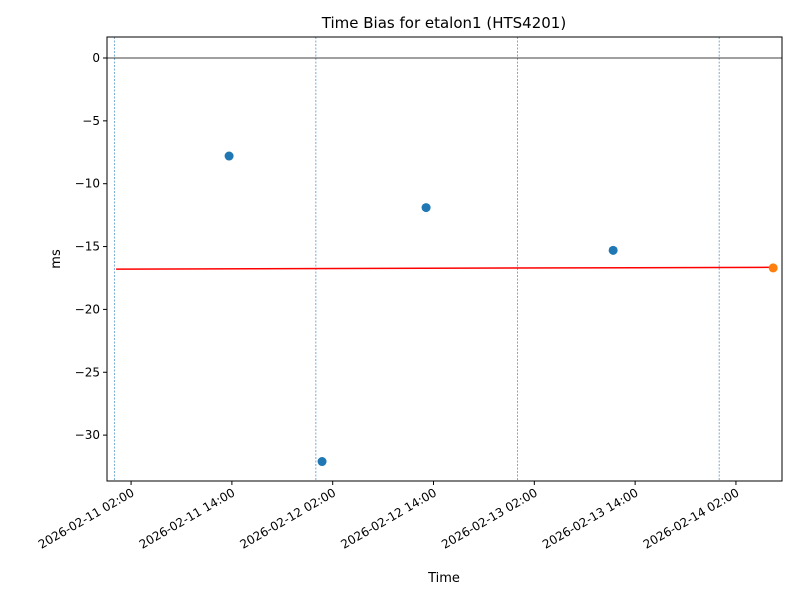 The height and width of the screenshot is (604, 800). What do you see at coordinates (288, 518) in the screenshot?
I see `x-tick-label: 2026-02-12 02:00` at bounding box center [288, 518].